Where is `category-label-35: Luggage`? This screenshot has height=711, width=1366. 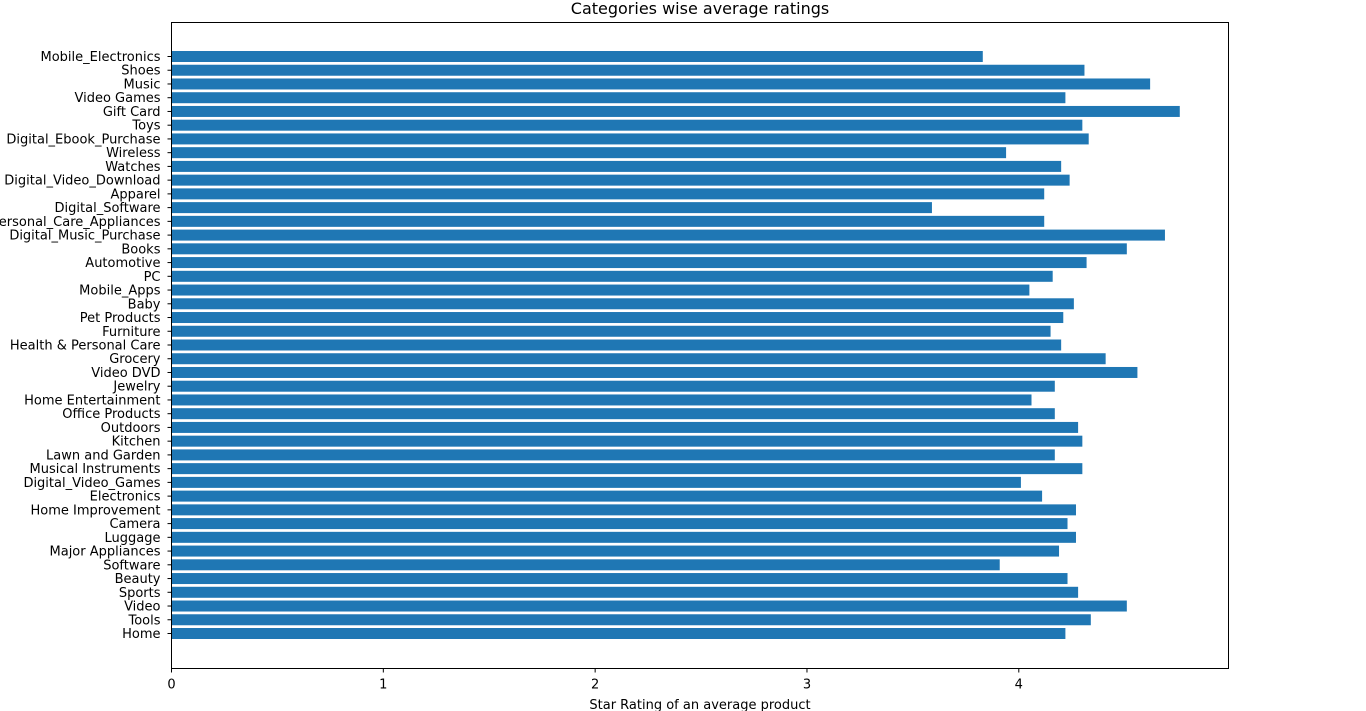
category-label-35: Luggage is located at coordinates (133, 538).